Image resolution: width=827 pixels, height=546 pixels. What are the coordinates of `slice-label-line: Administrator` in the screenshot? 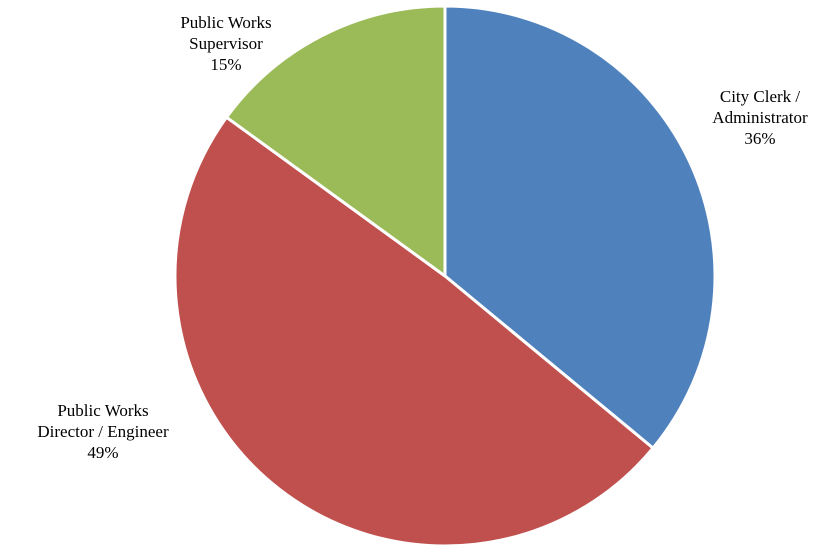 It's located at (760, 117).